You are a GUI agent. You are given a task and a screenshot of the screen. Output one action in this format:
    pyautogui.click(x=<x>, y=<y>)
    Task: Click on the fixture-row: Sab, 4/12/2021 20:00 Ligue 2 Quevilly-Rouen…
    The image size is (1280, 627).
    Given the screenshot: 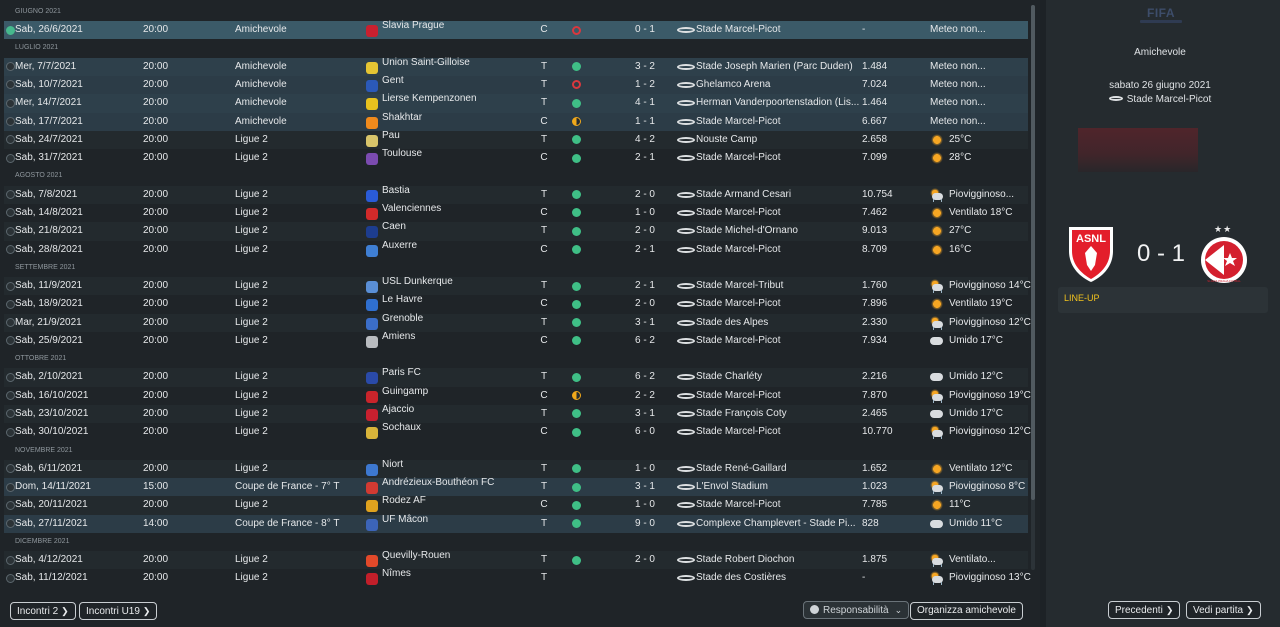 What is the action you would take?
    pyautogui.click(x=516, y=560)
    